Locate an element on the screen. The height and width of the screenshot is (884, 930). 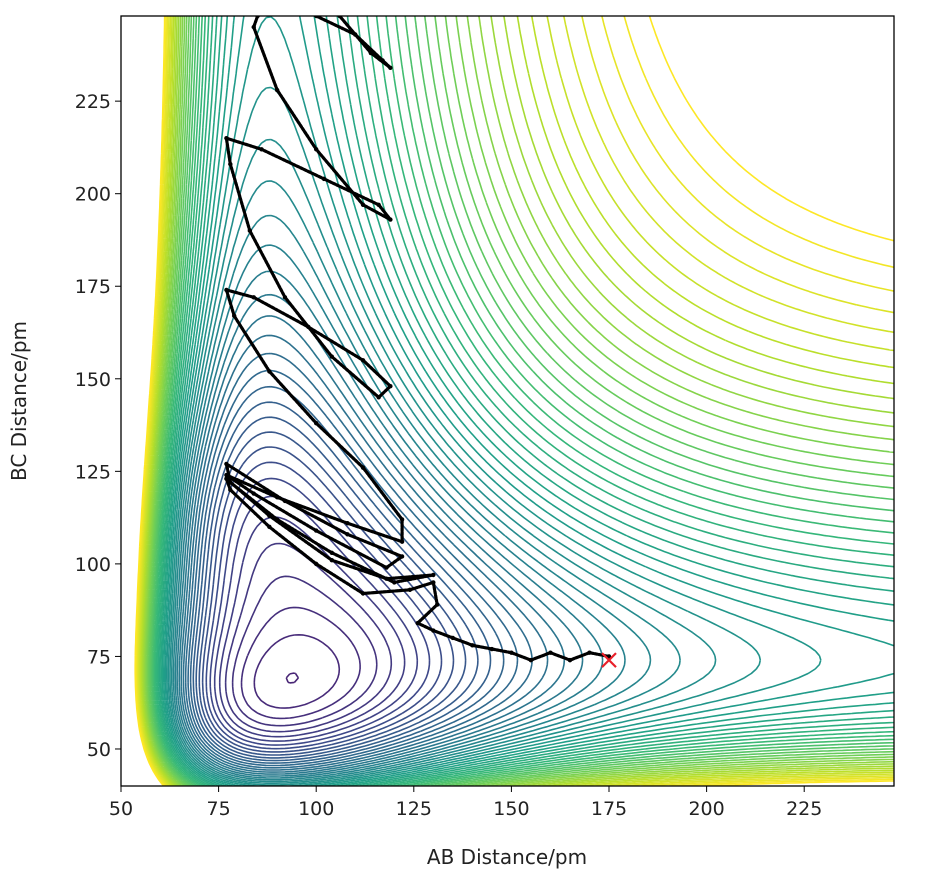
y-tick-label: 100 is located at coordinates (93, 565).